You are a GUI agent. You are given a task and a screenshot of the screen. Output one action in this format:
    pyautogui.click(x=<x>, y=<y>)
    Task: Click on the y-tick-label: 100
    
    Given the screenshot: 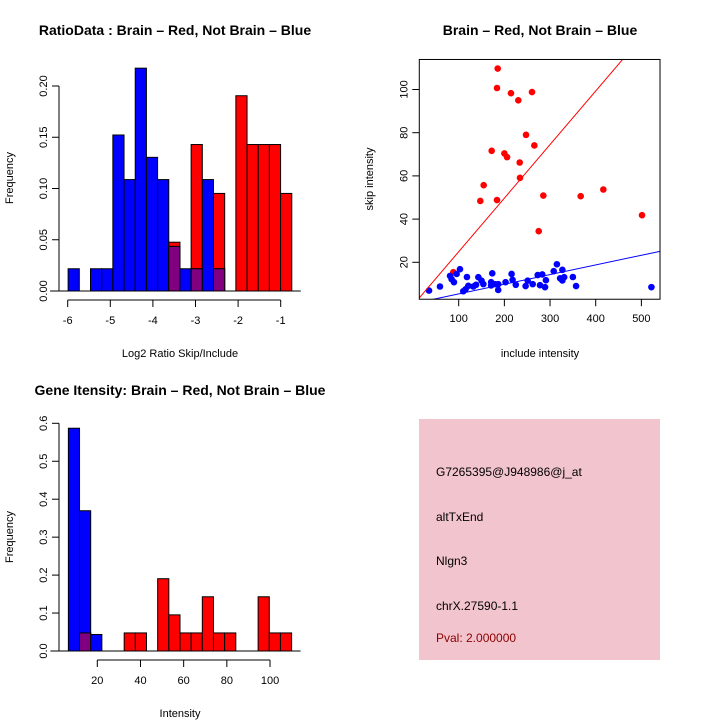 What is the action you would take?
    pyautogui.click(x=404, y=89)
    